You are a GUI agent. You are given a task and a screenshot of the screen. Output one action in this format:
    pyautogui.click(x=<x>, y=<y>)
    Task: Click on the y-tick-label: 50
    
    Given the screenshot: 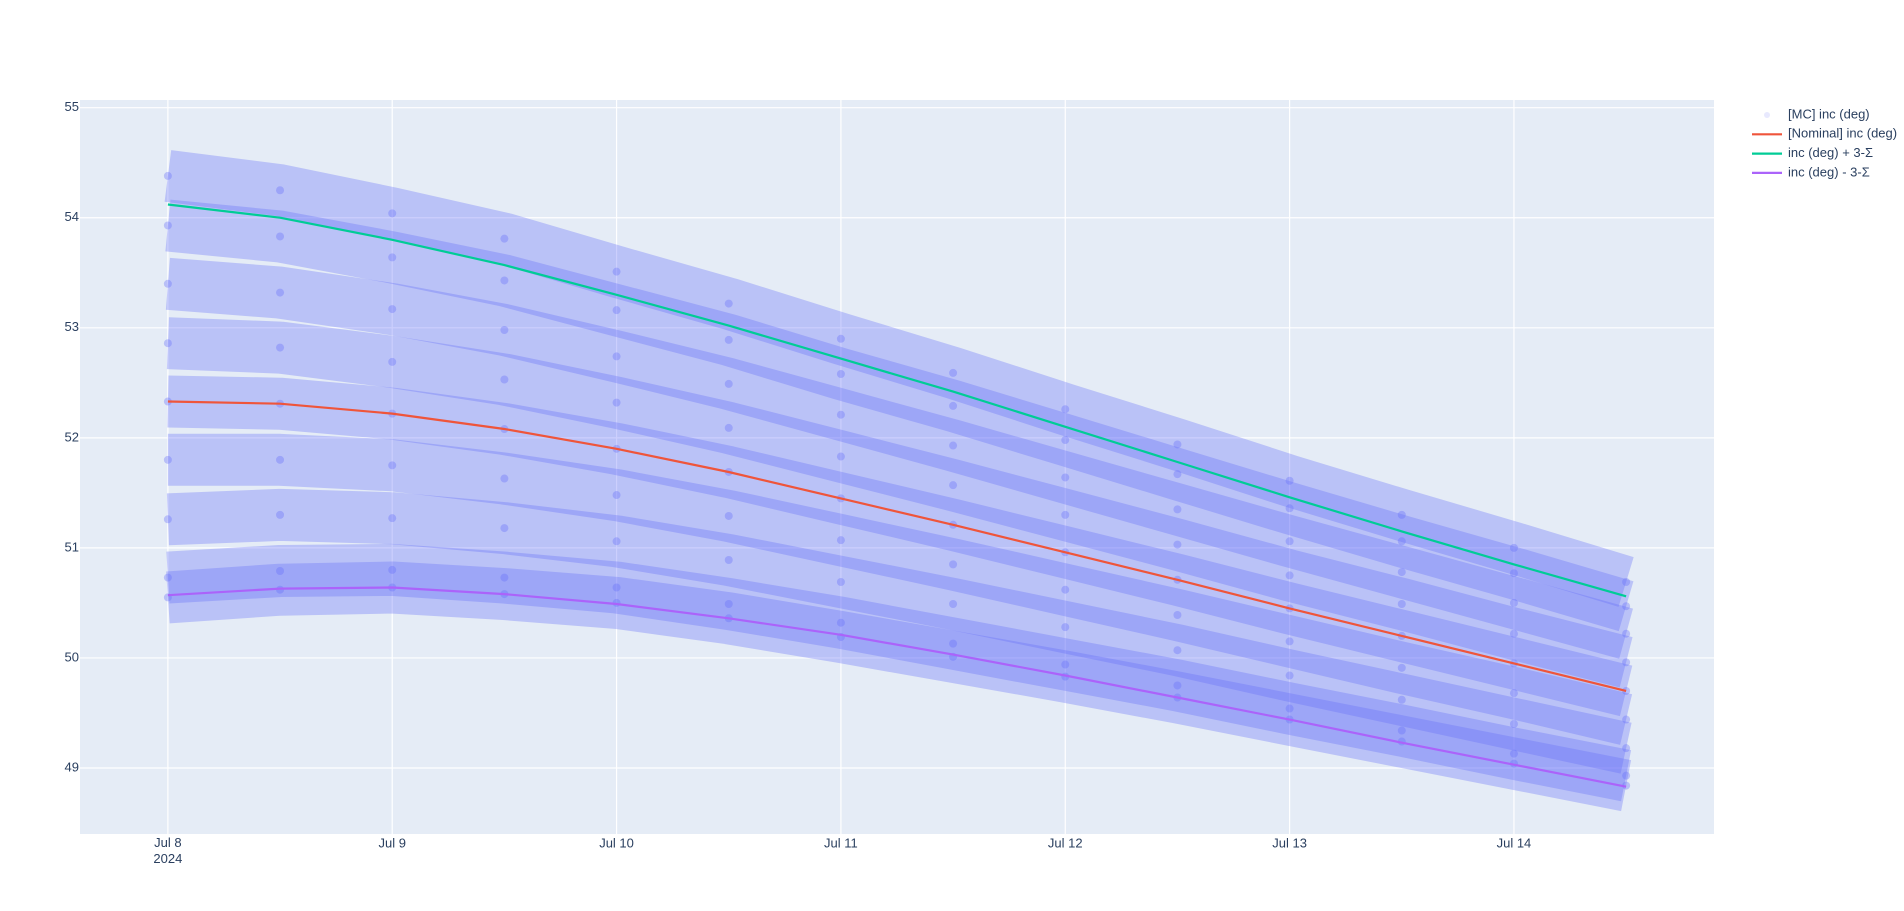 What is the action you would take?
    pyautogui.click(x=72, y=656)
    